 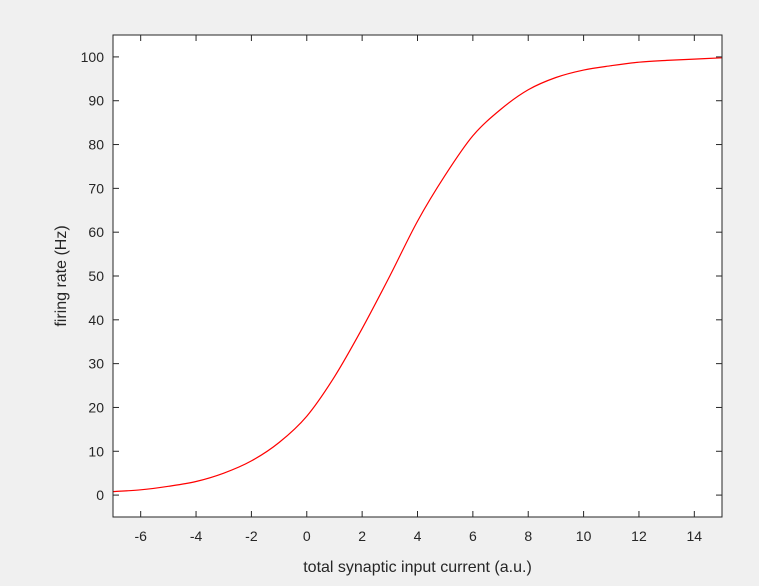 What do you see at coordinates (96, 145) in the screenshot?
I see `y-tick-label: 80` at bounding box center [96, 145].